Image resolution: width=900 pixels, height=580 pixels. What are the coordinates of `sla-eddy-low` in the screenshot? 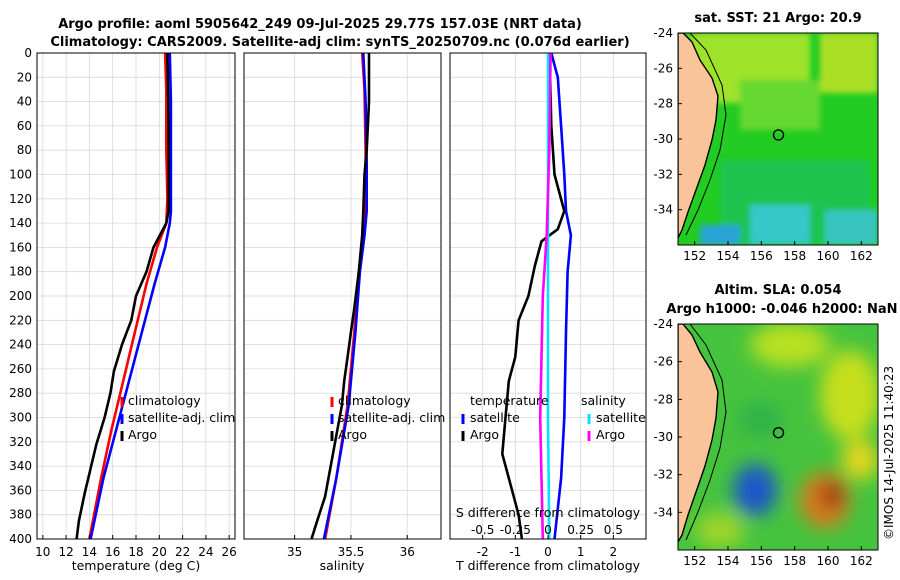 It's located at (760, 420).